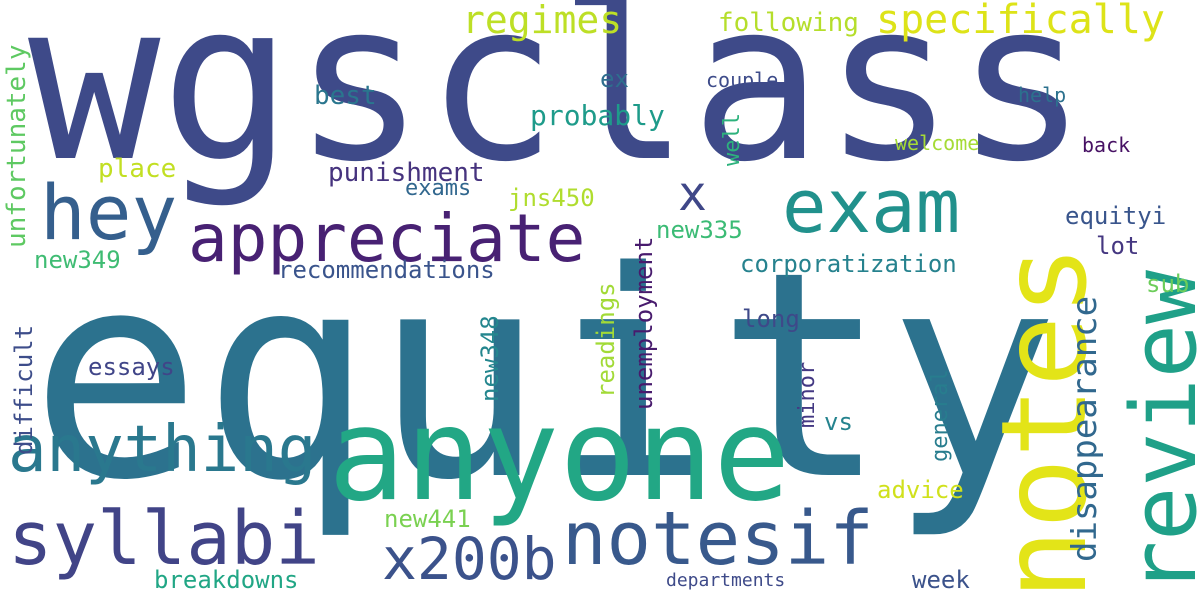 The width and height of the screenshot is (1200, 600). Describe the element at coordinates (788, 23) in the screenshot. I see `word-following: following` at that location.